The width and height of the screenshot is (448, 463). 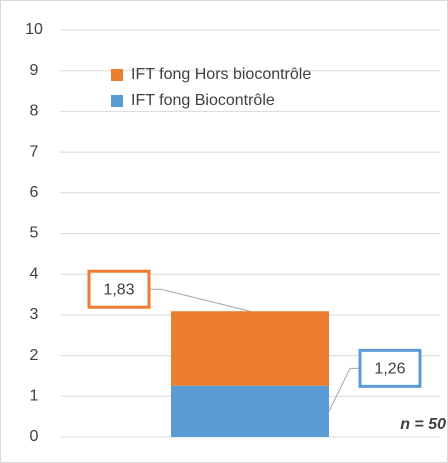 What do you see at coordinates (221, 74) in the screenshot?
I see `legend-label: IFT fong Hors biocontrôle` at bounding box center [221, 74].